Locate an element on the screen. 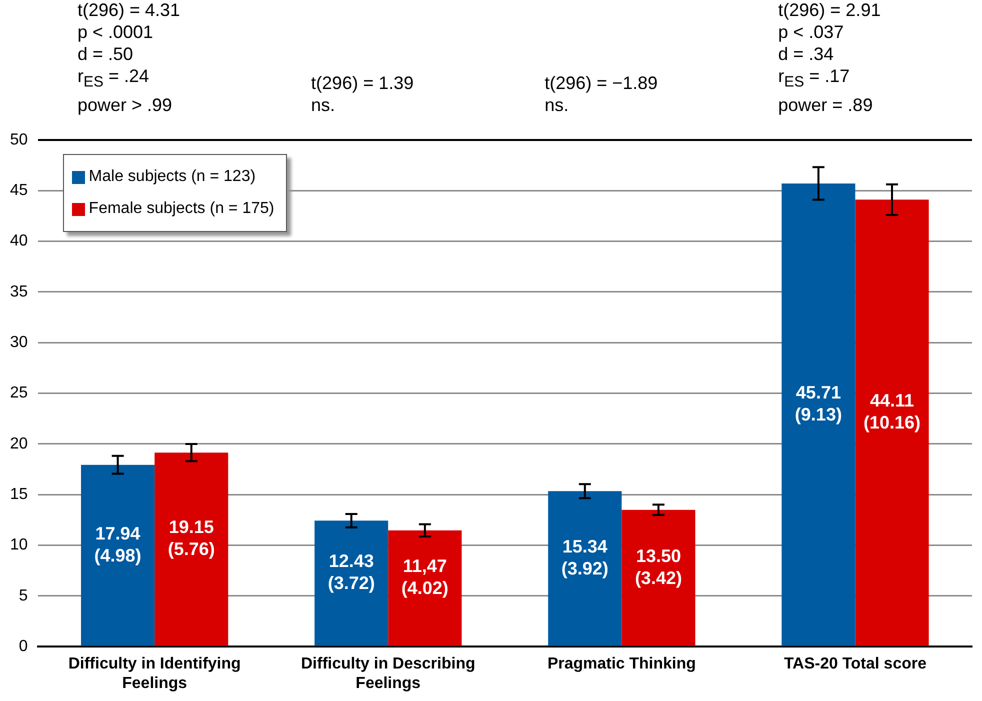 This screenshot has width=982, height=701. data-label: 19.15 (5.76) is located at coordinates (191, 538).